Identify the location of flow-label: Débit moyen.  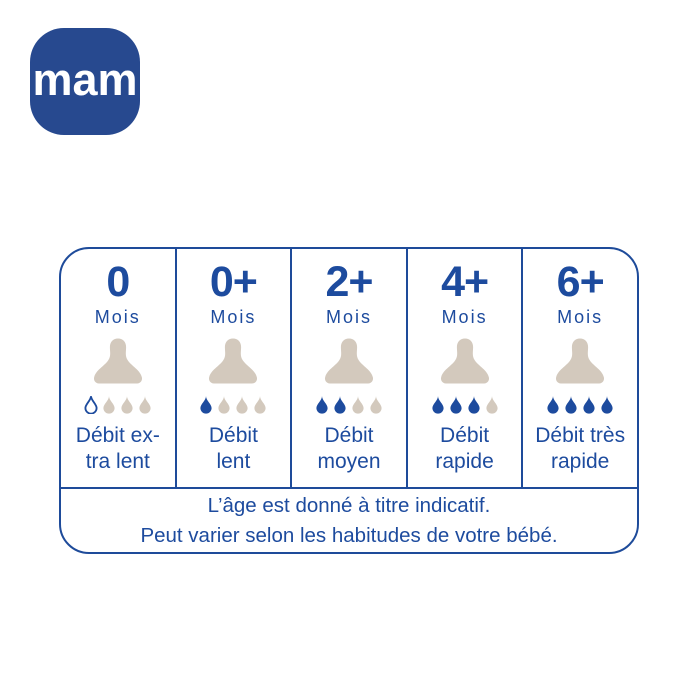
(349, 448).